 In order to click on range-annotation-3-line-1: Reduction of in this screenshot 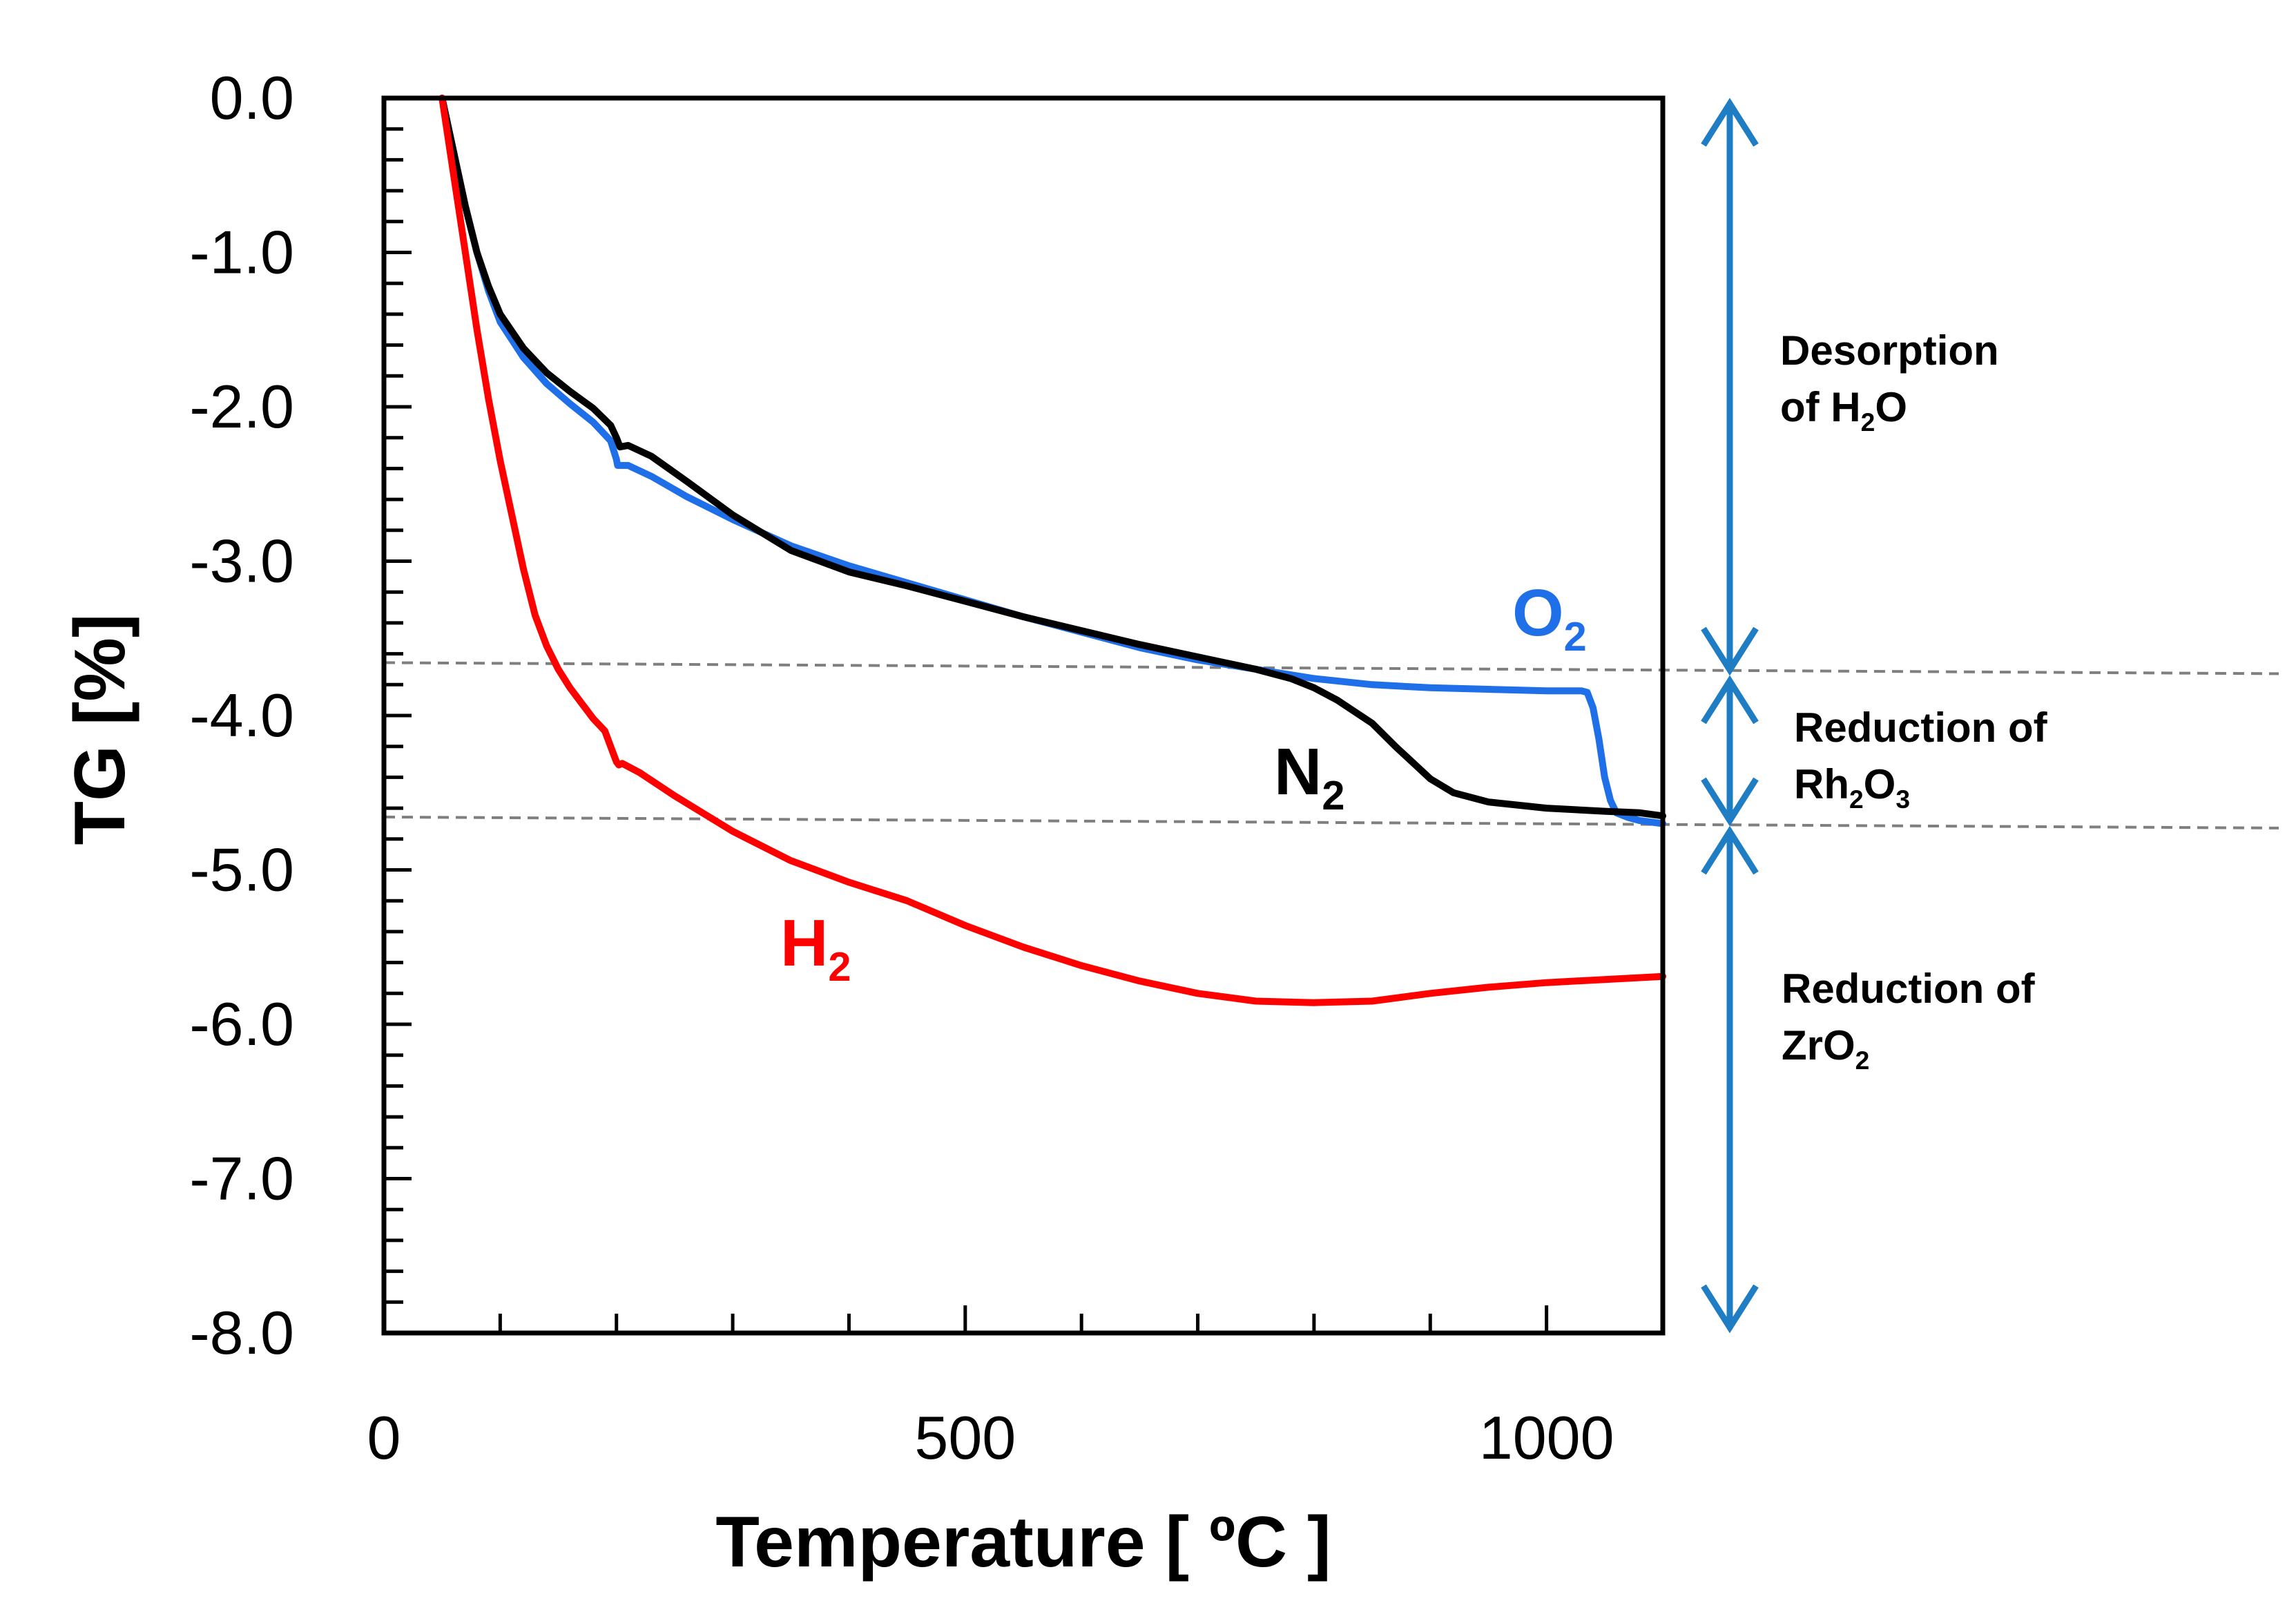, I will do `click(1909, 989)`.